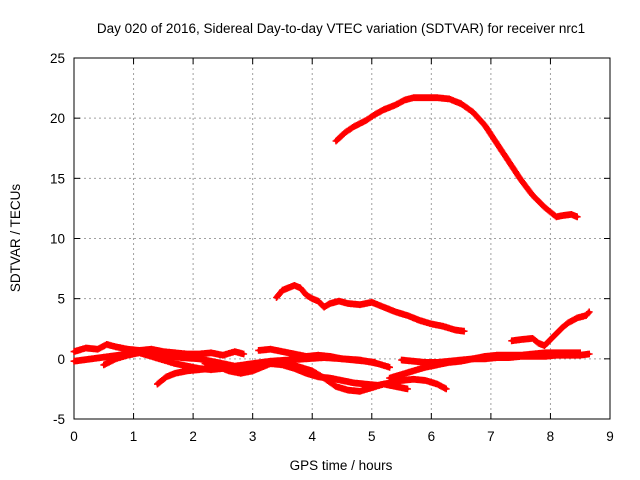 This screenshot has height=480, width=640. I want to click on y-tick-label: -5, so click(59, 419).